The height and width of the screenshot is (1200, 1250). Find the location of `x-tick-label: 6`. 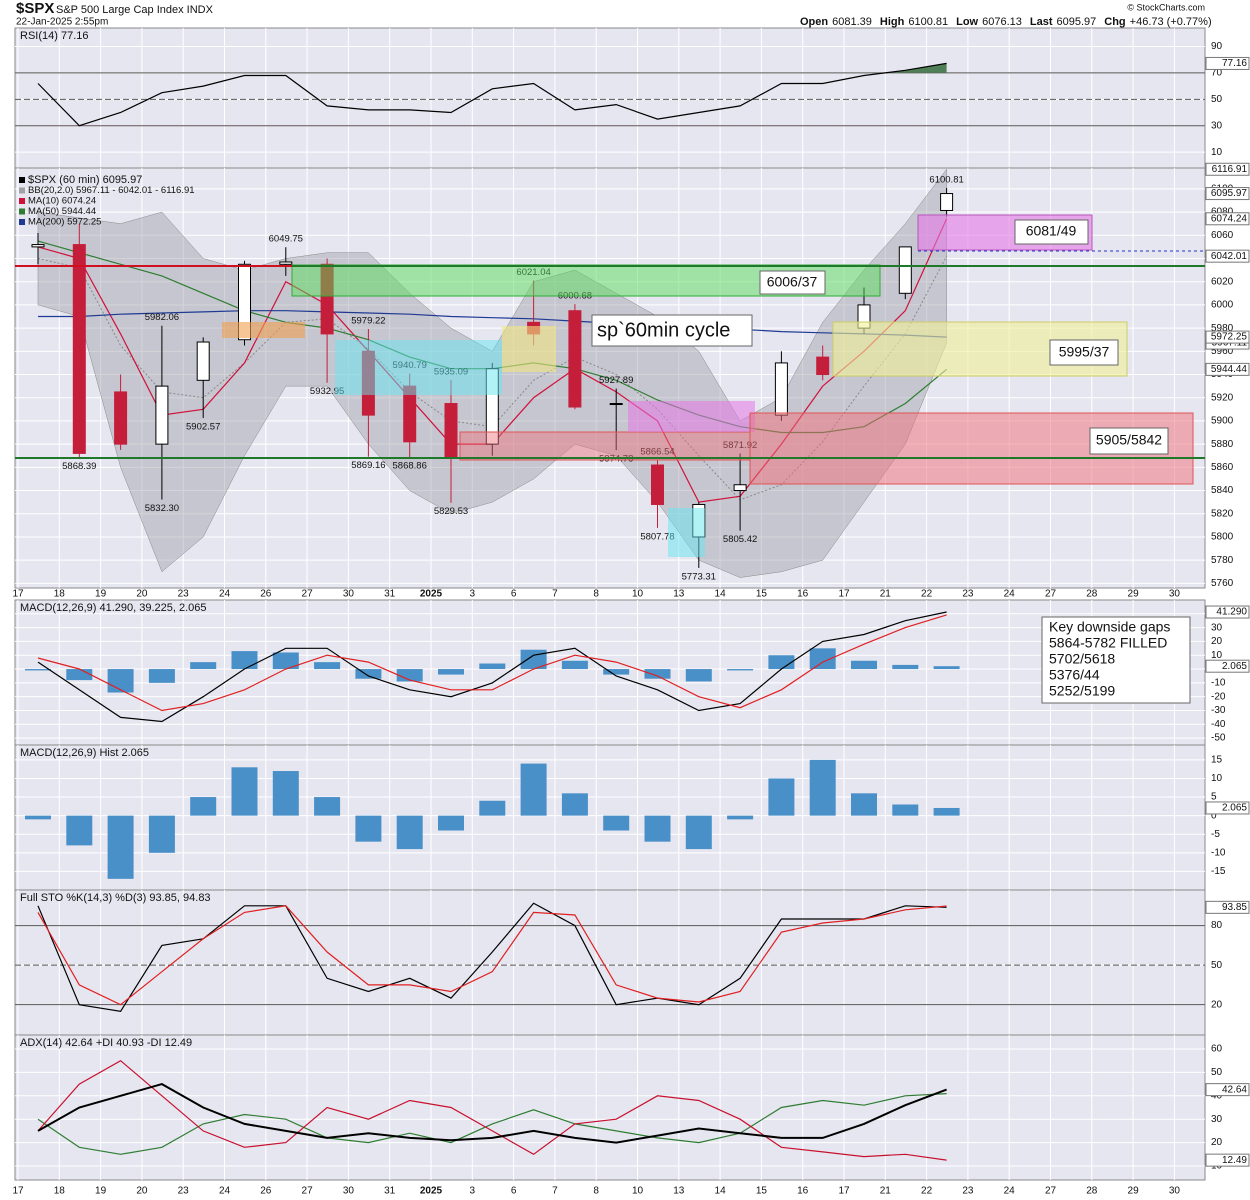

x-tick-label: 6 is located at coordinates (514, 1191).